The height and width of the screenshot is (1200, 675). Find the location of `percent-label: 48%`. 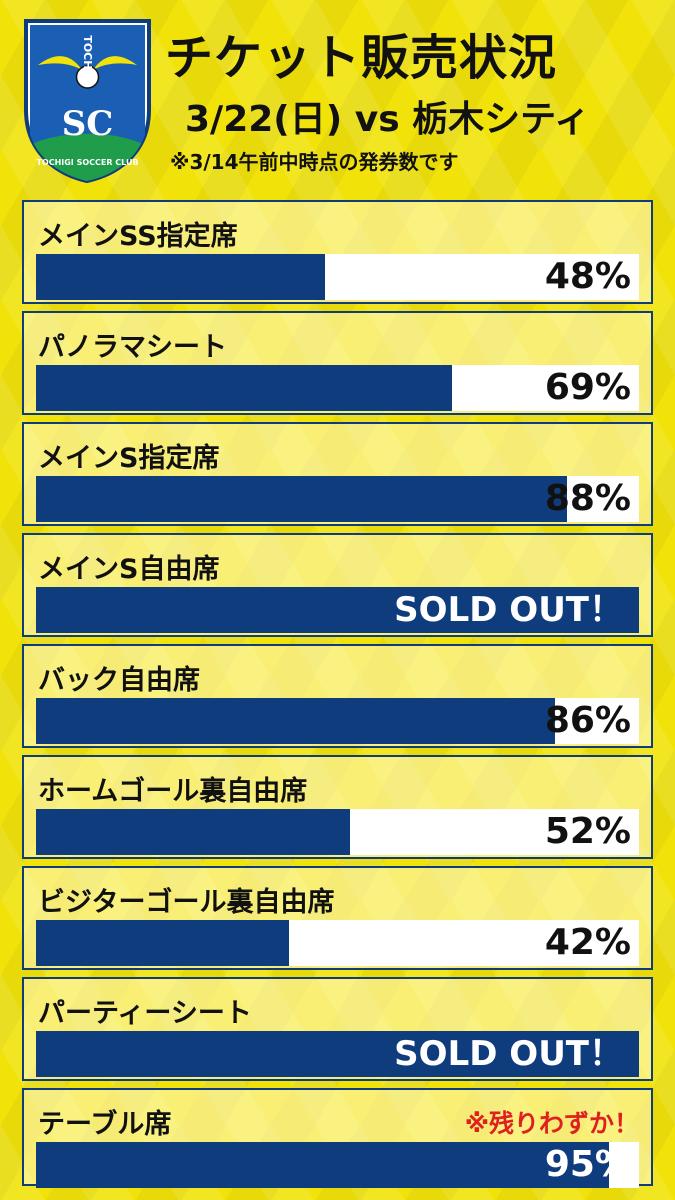

percent-label: 48% is located at coordinates (587, 276).